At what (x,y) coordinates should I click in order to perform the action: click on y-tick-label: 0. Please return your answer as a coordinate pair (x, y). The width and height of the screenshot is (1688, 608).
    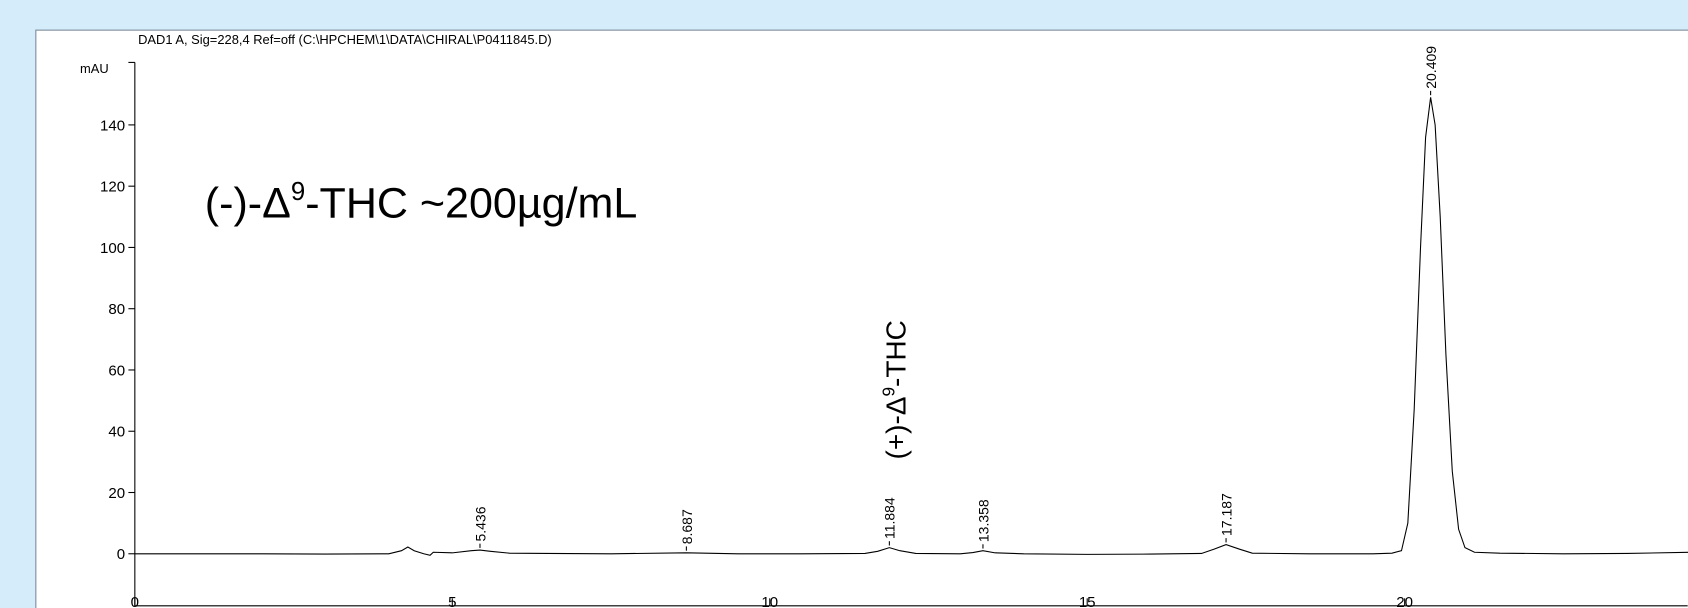
    Looking at the image, I should click on (121, 554).